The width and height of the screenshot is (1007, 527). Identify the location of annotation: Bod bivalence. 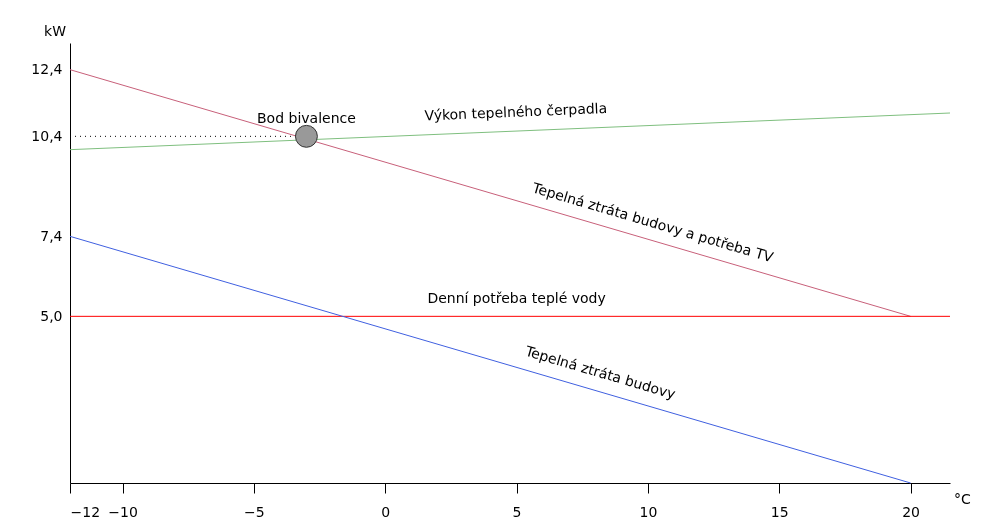
(306, 118).